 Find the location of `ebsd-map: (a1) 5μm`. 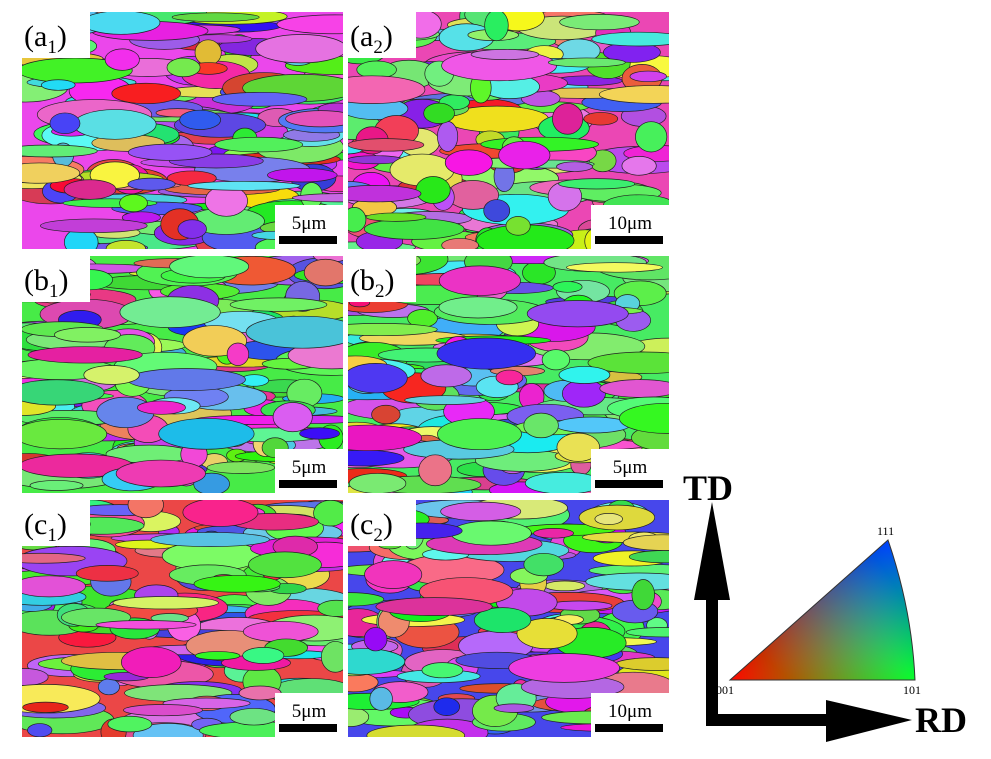

ebsd-map: (a1) 5μm is located at coordinates (182, 130).